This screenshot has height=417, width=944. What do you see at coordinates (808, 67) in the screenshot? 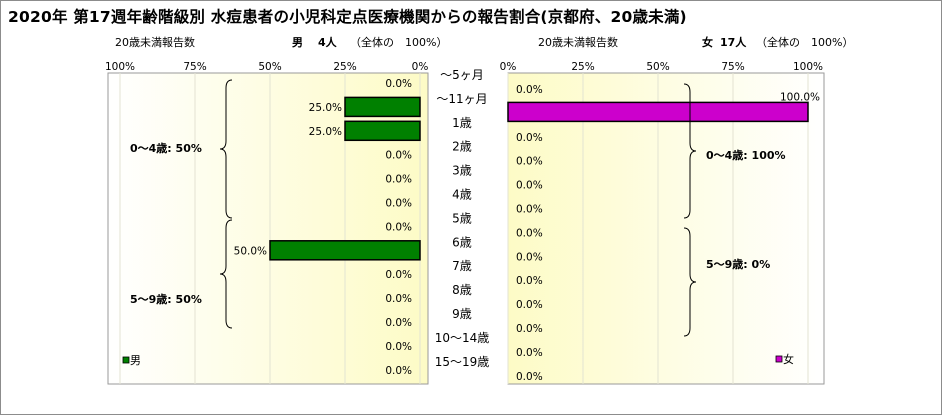
I see `right-tick-label: 100%` at bounding box center [808, 67].